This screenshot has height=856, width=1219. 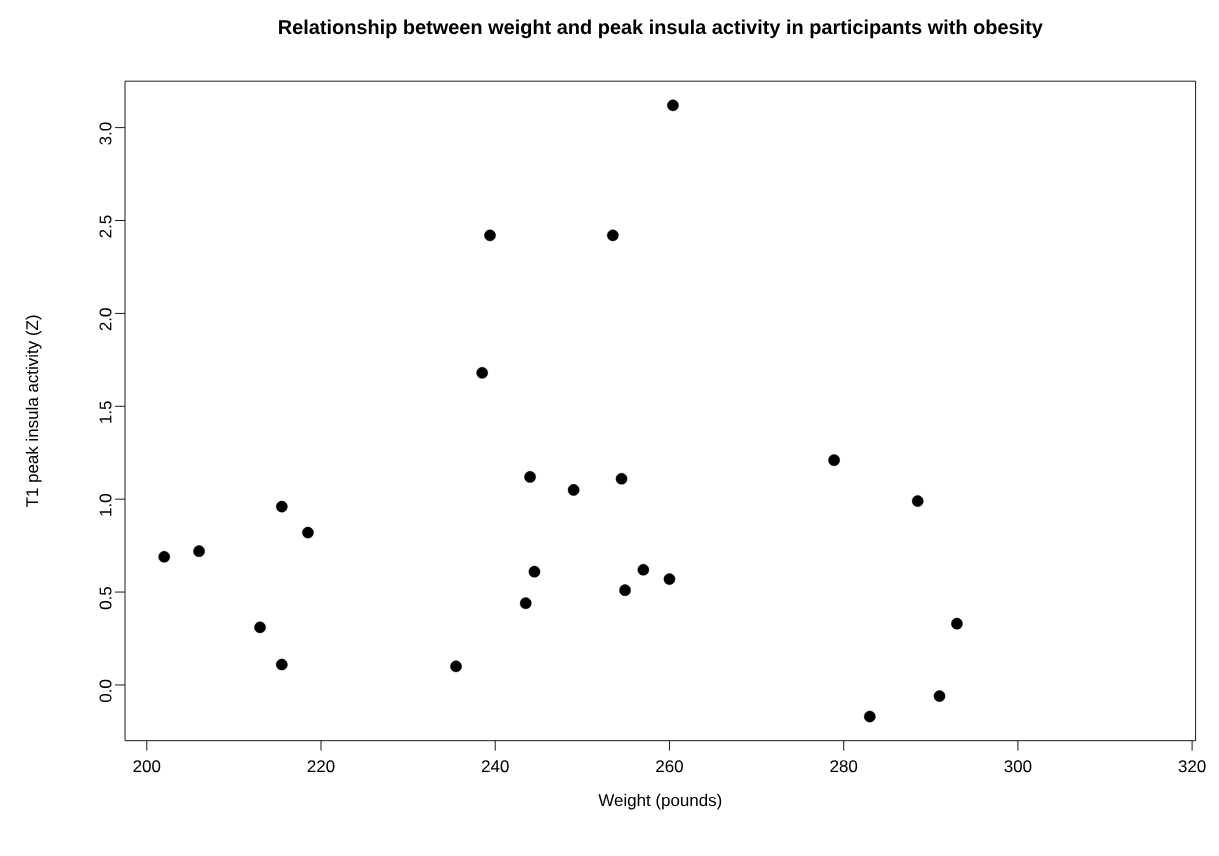 I want to click on x-tick-label: 280, so click(x=844, y=766).